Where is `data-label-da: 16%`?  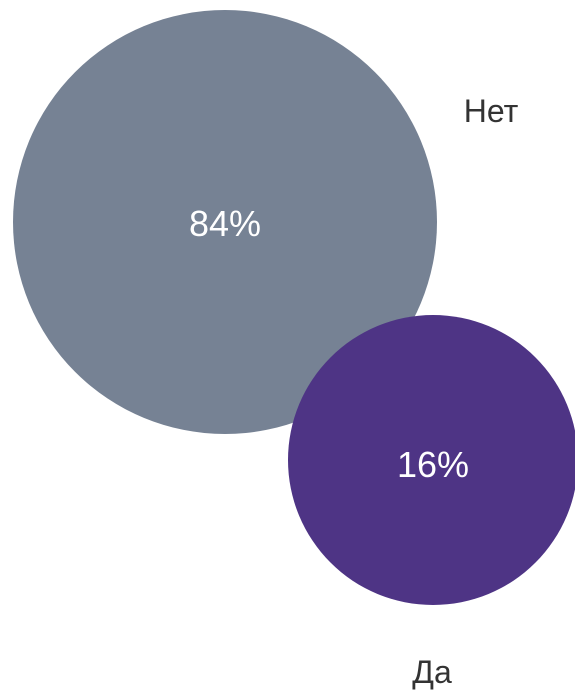
data-label-da: 16% is located at coordinates (433, 464).